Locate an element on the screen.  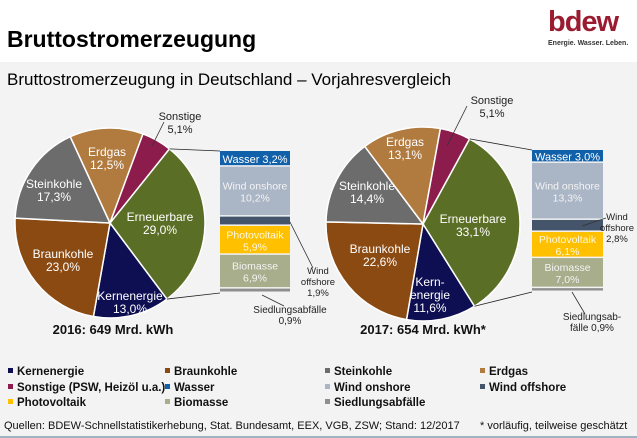
bar-label-siedlungsabfälle-line: 0,9% is located at coordinates (290, 321).